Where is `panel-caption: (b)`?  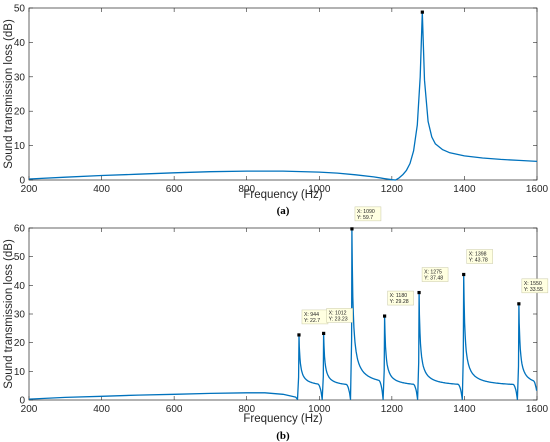 panel-caption: (b) is located at coordinates (283, 436).